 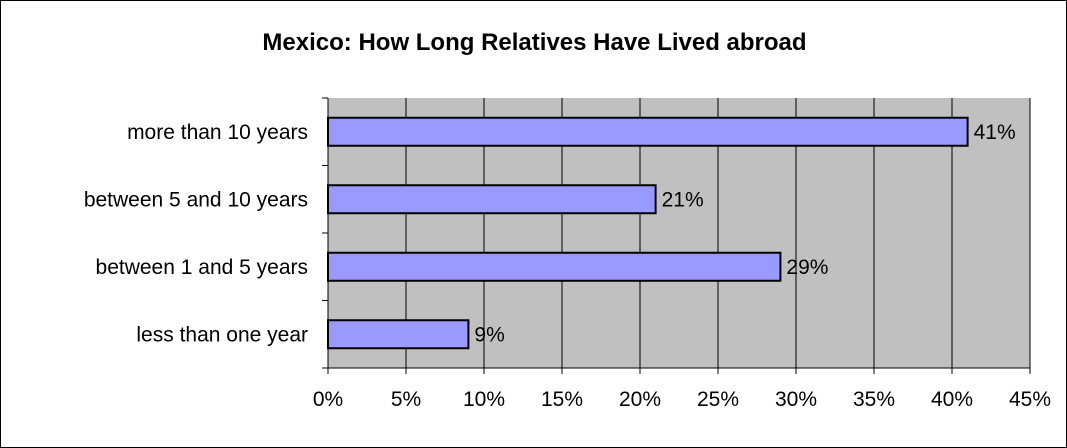 What do you see at coordinates (202, 267) in the screenshot?
I see `category-label: between 1 and 5 years` at bounding box center [202, 267].